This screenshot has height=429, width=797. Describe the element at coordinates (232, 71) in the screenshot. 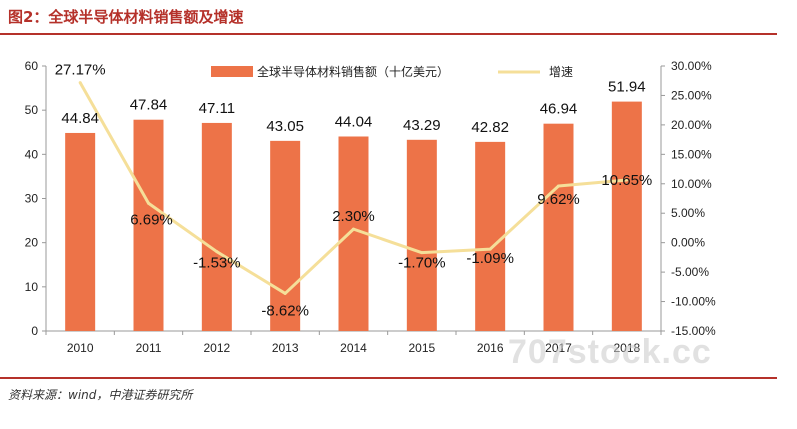

I see `legend-bar-swatch` at that location.